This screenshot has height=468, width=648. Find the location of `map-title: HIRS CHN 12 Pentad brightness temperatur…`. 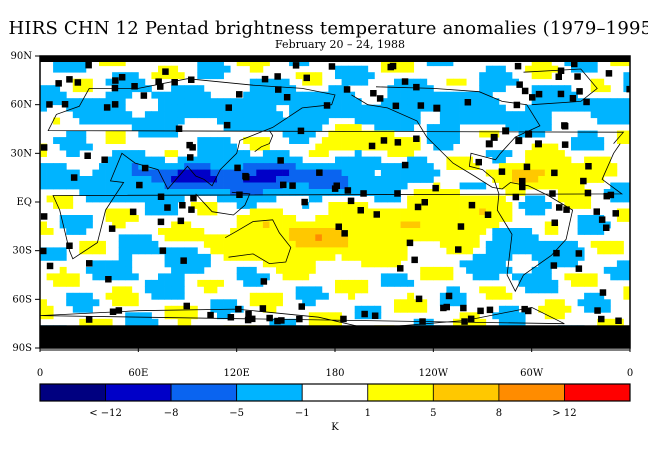

map-title: HIRS CHN 12 Pentad brightness temperatur… is located at coordinates (328, 28).